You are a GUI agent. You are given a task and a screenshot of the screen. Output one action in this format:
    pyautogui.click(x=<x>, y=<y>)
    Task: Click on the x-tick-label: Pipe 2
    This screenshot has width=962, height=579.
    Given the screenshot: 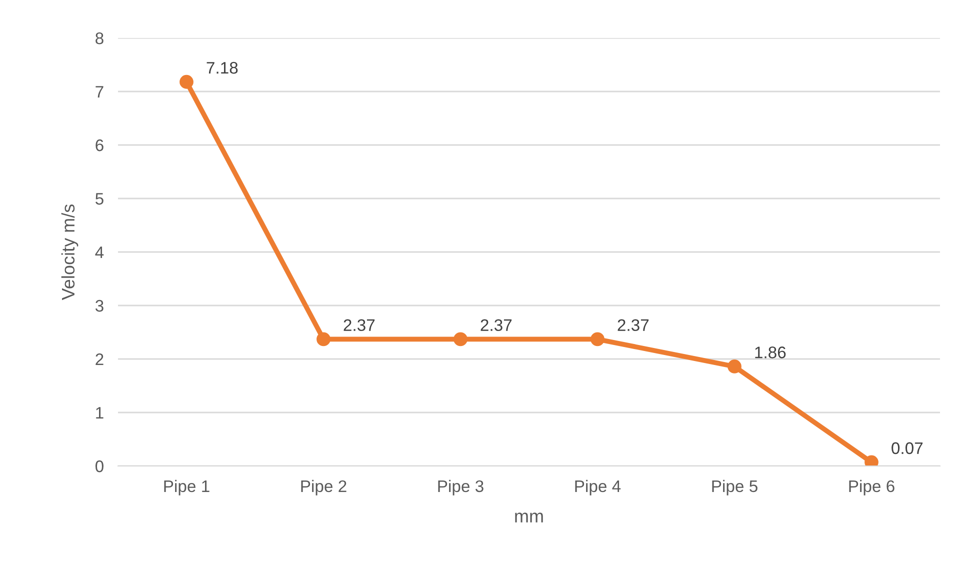 What is the action you would take?
    pyautogui.click(x=323, y=488)
    